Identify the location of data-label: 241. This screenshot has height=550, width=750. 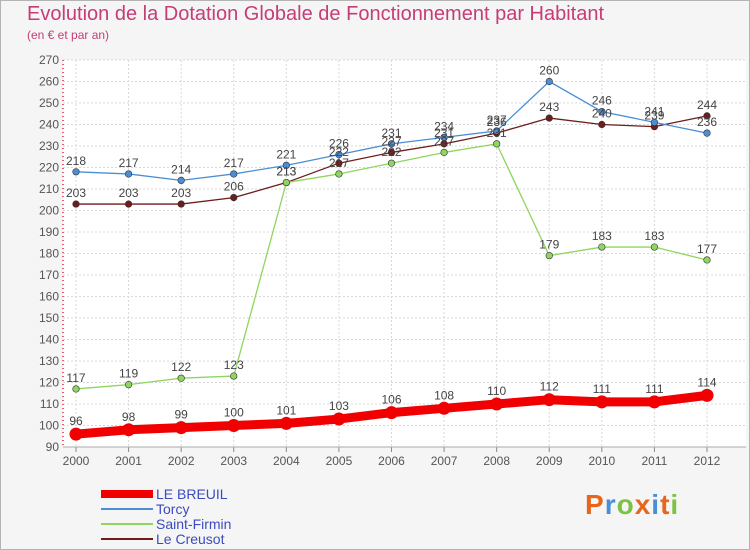
(654, 111).